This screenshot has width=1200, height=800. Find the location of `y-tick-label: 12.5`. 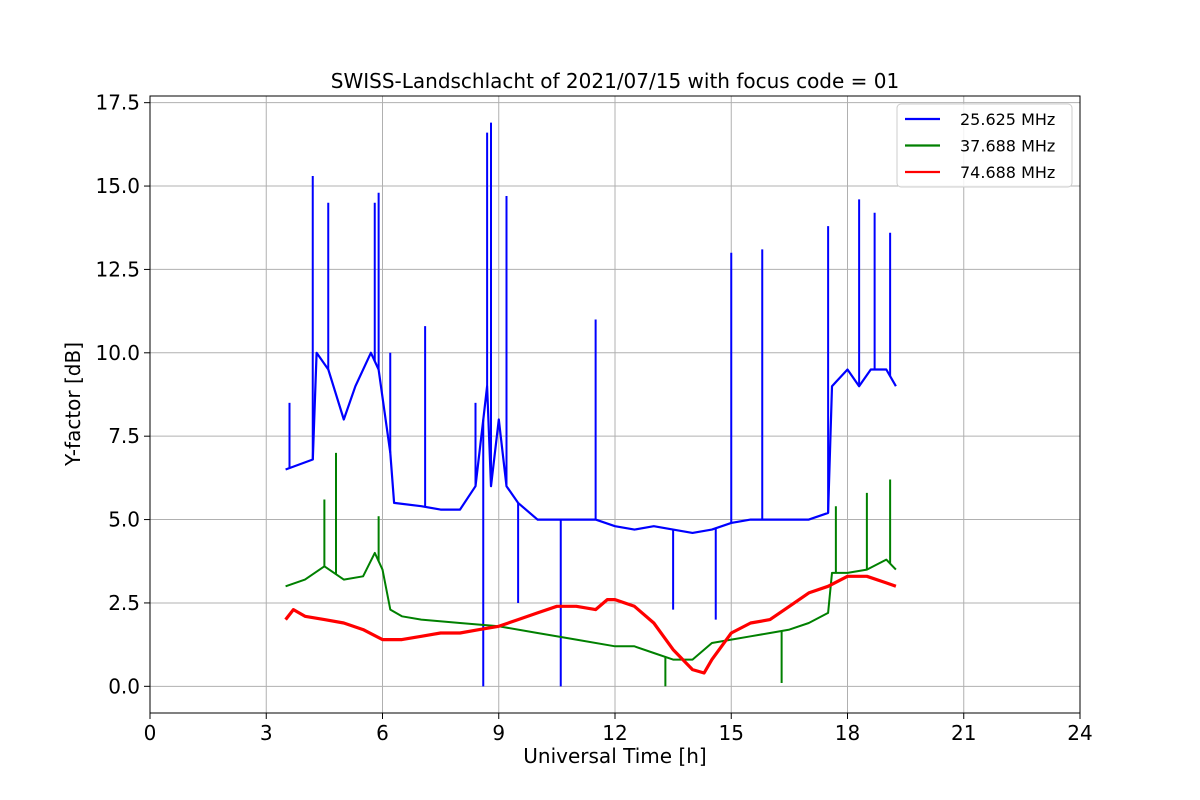

y-tick-label: 12.5 is located at coordinates (117, 269).